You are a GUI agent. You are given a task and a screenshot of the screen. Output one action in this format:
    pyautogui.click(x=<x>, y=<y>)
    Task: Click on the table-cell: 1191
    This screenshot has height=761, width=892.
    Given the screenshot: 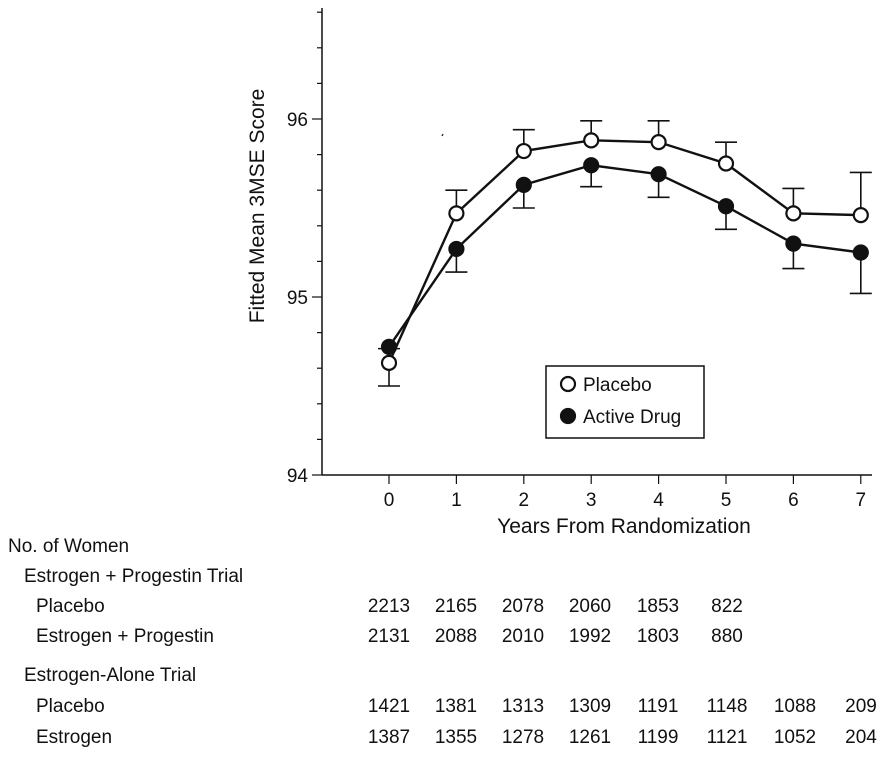 What is the action you would take?
    pyautogui.click(x=658, y=706)
    